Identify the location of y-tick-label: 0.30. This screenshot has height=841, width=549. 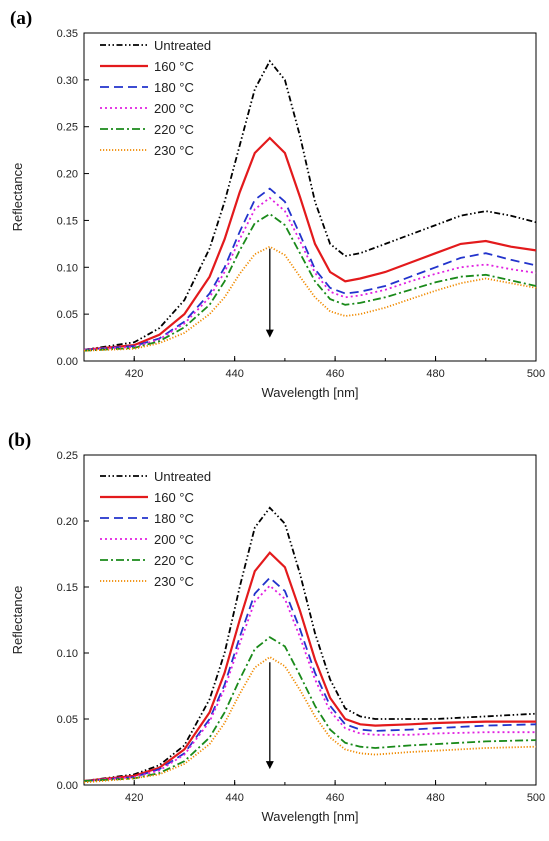
(67, 81).